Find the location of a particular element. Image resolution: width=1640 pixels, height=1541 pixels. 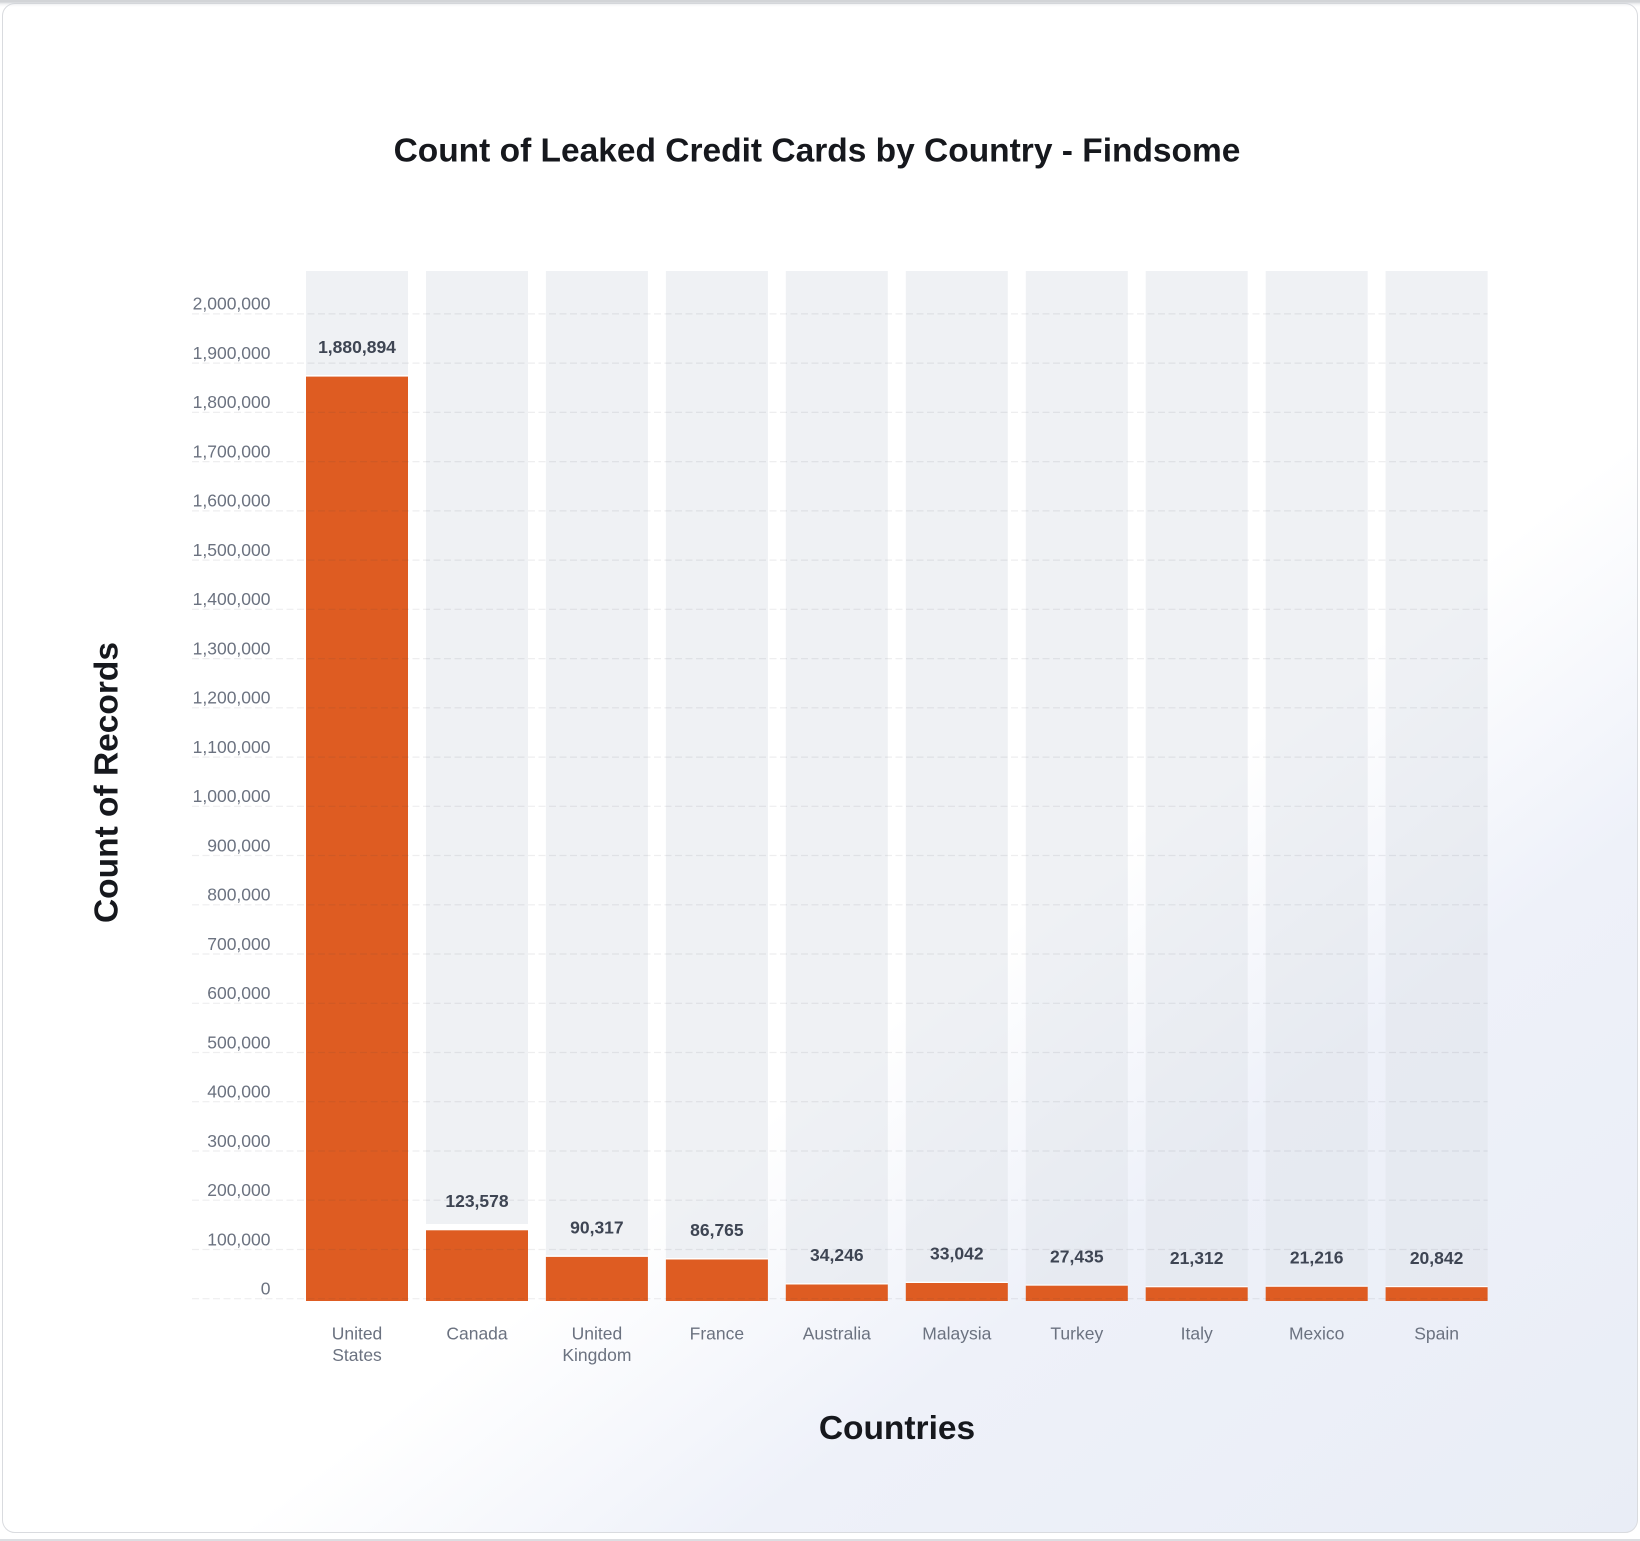

svg-text: Italy is located at coordinates (1197, 1334).